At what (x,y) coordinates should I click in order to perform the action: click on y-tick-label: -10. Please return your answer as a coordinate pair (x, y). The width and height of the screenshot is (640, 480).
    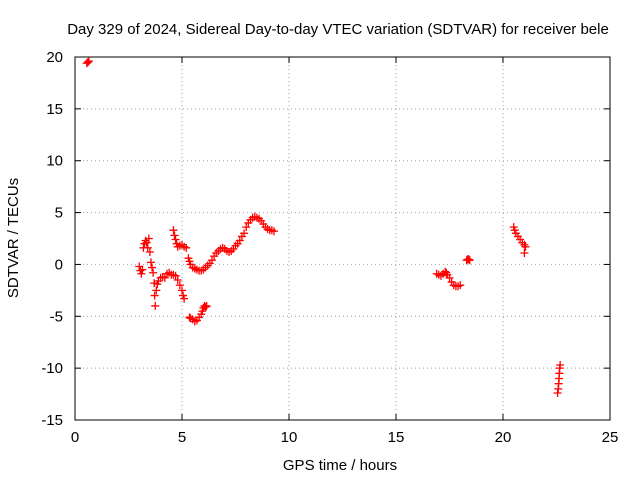
    Looking at the image, I should click on (52, 368).